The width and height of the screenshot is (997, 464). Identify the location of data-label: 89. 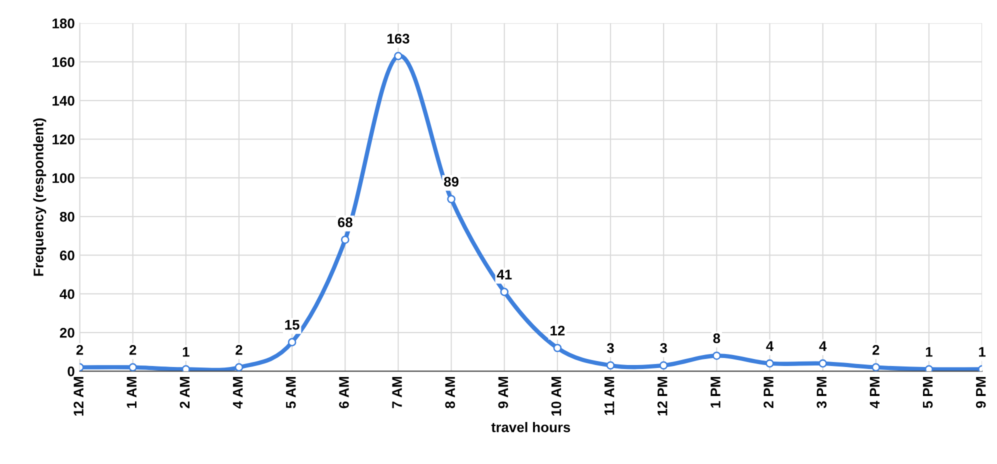
(451, 181).